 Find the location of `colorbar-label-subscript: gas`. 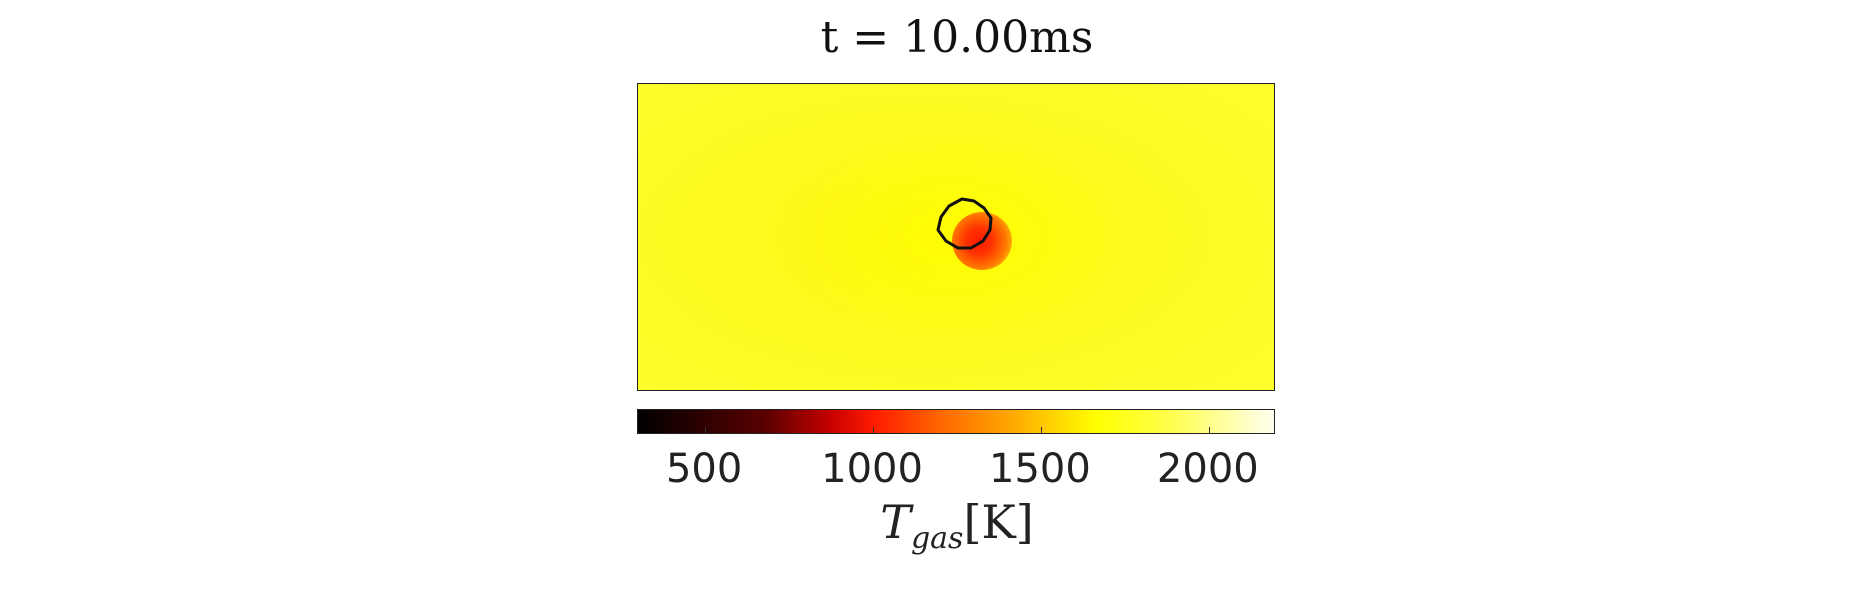

colorbar-label-subscript: gas is located at coordinates (937, 539).